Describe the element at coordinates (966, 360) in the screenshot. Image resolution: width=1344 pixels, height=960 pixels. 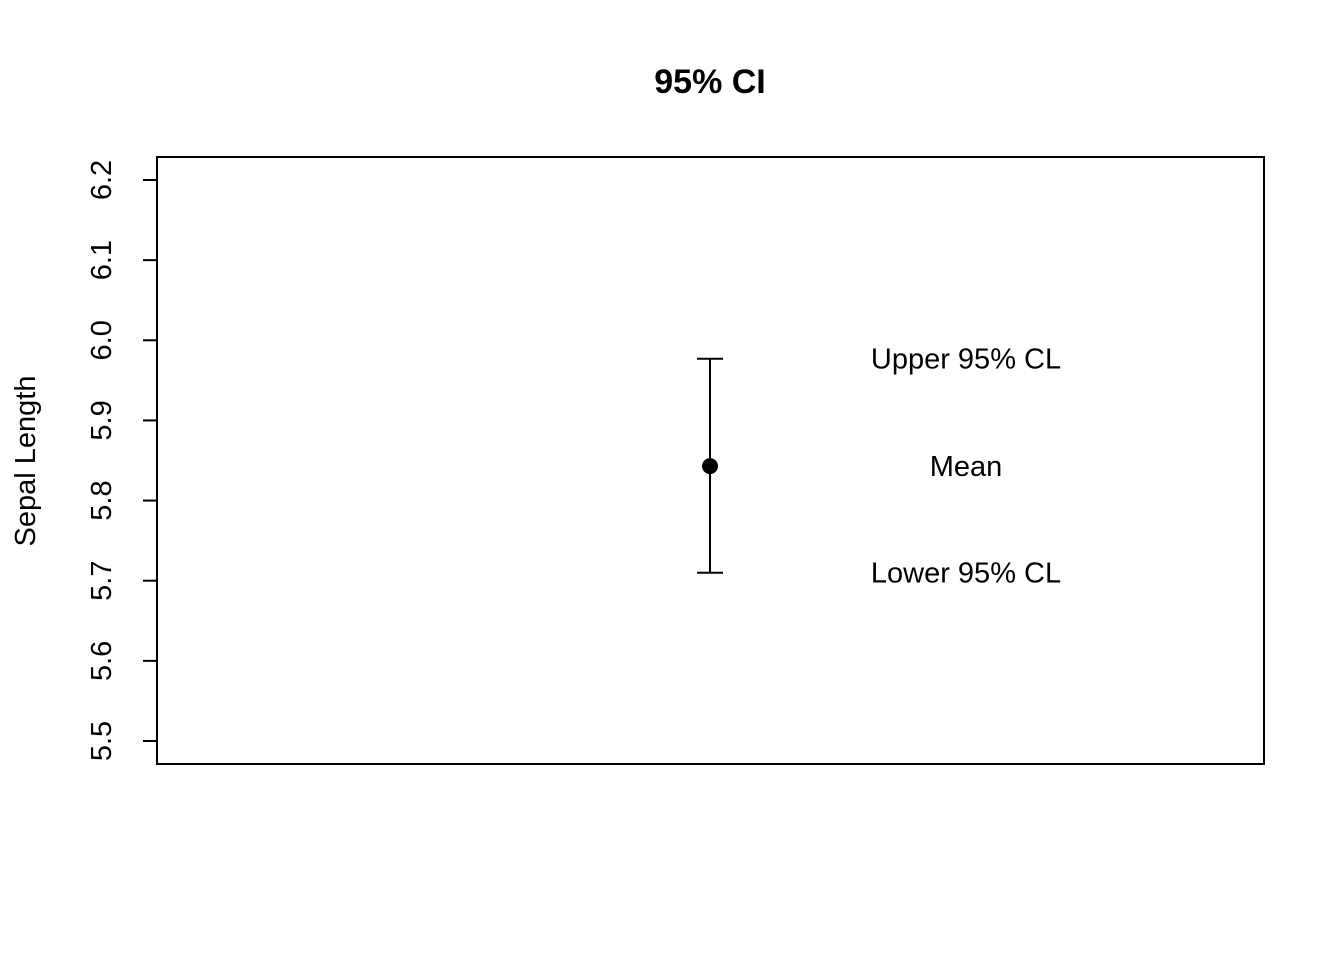
I see `annotation-upper: Upper 95% CL` at that location.